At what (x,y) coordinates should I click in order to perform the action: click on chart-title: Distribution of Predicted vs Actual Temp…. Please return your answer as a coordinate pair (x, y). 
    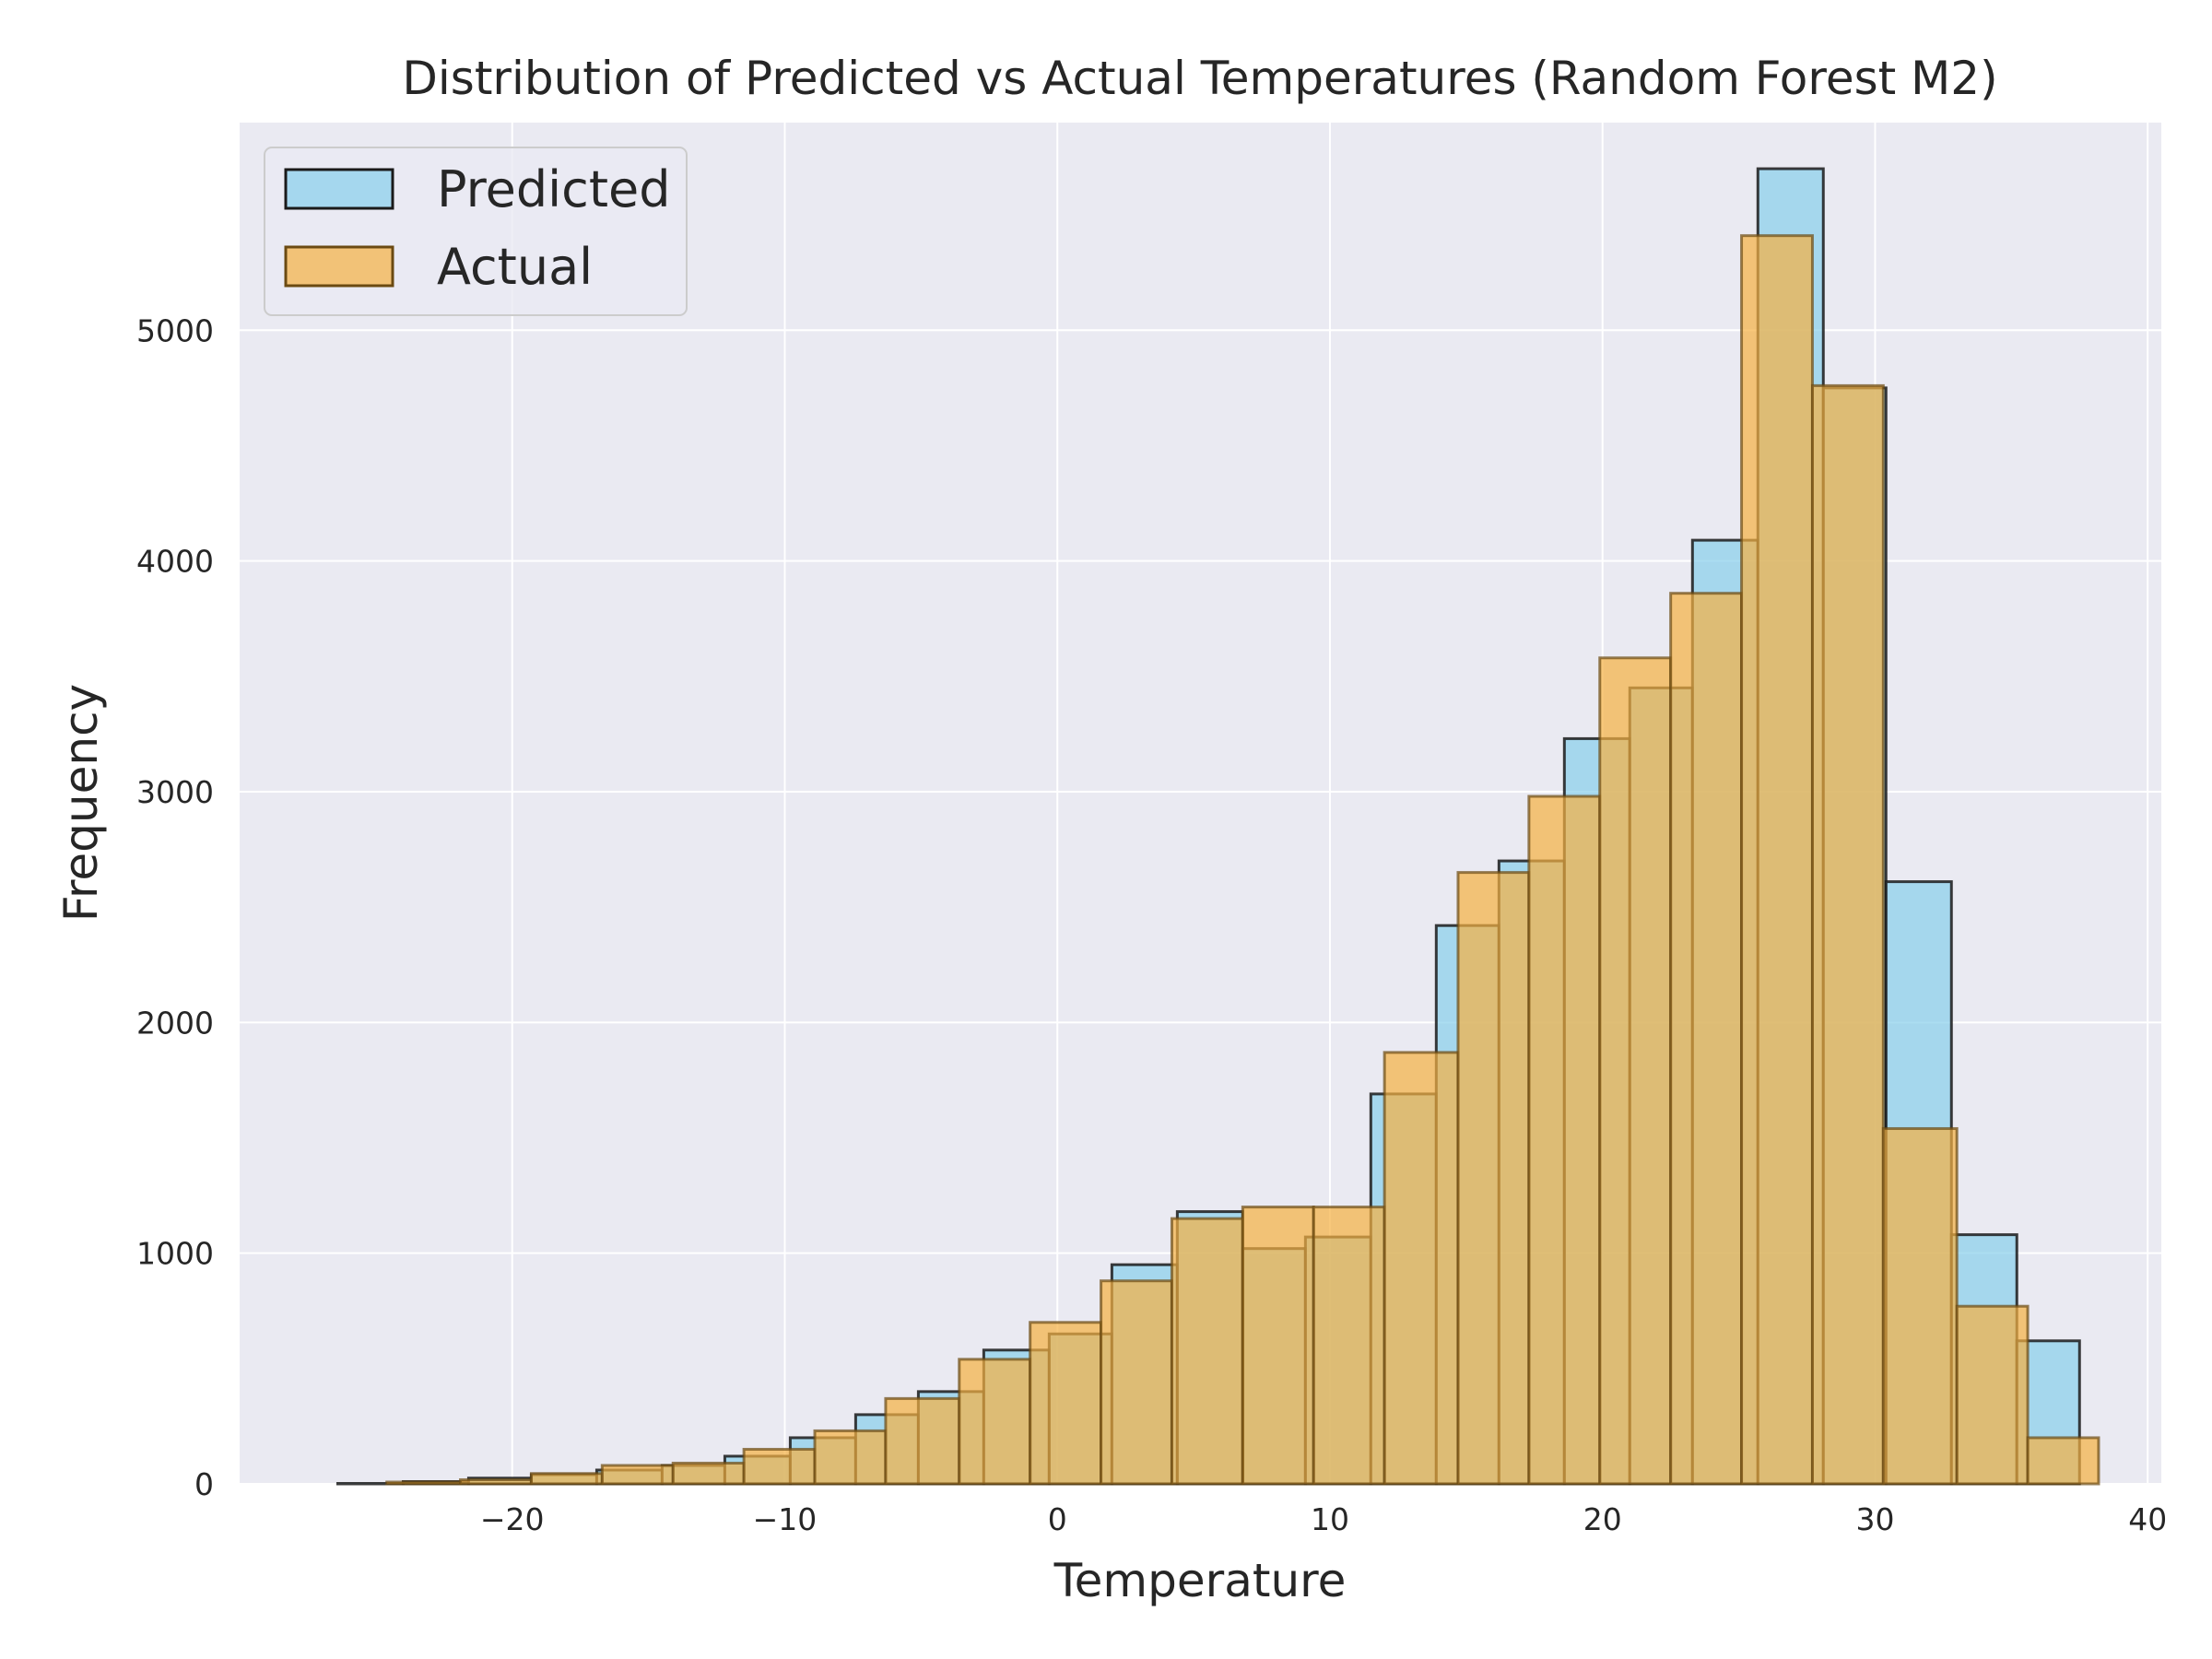
    Looking at the image, I should click on (1199, 78).